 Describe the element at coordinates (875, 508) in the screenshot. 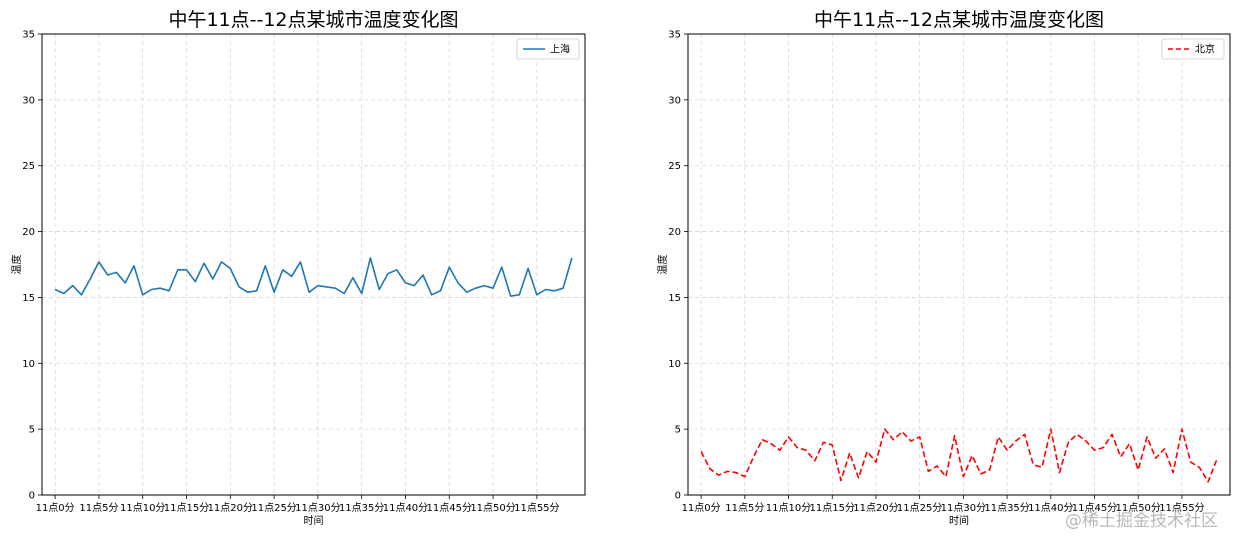

I see `x-tick-label: 11点20分` at that location.